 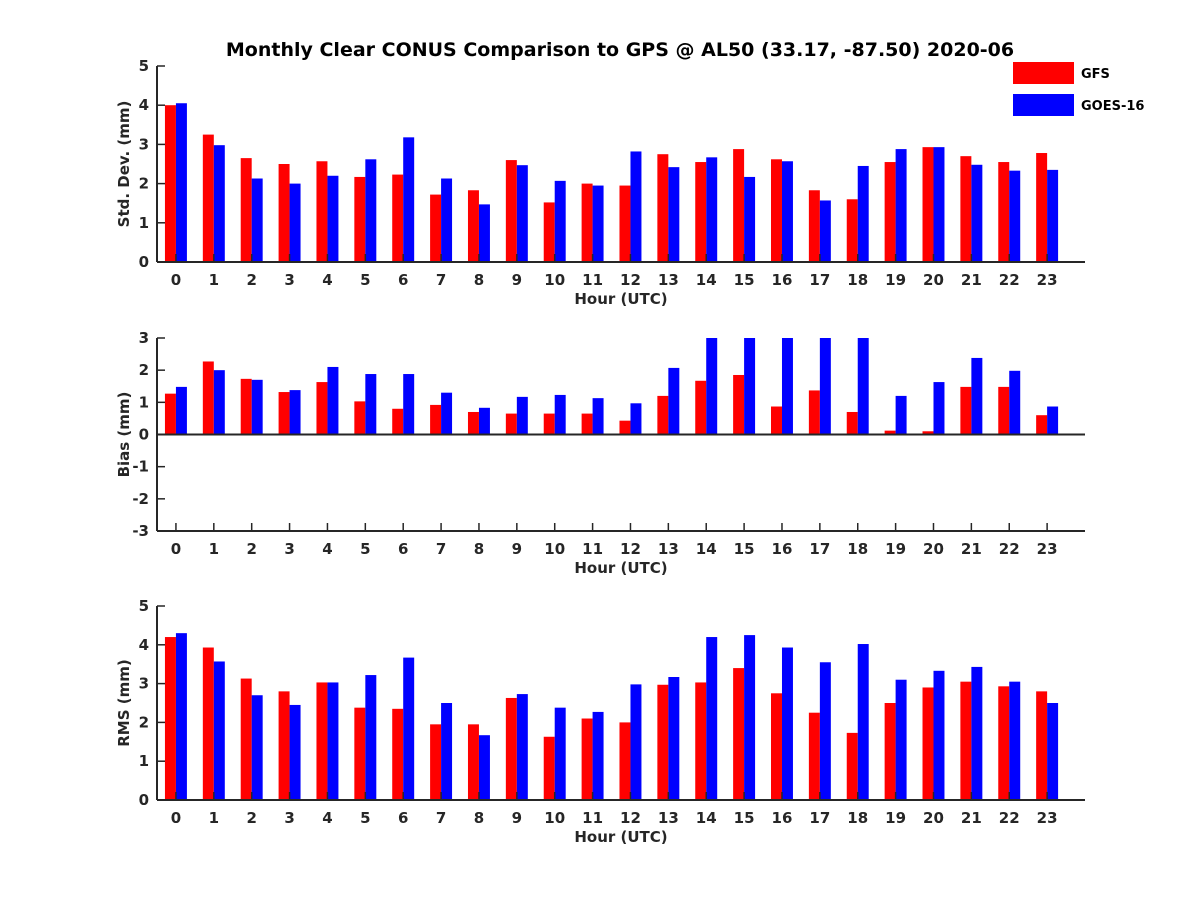 I want to click on y-axis-label: Std. Dev. (mm), so click(x=124, y=164).